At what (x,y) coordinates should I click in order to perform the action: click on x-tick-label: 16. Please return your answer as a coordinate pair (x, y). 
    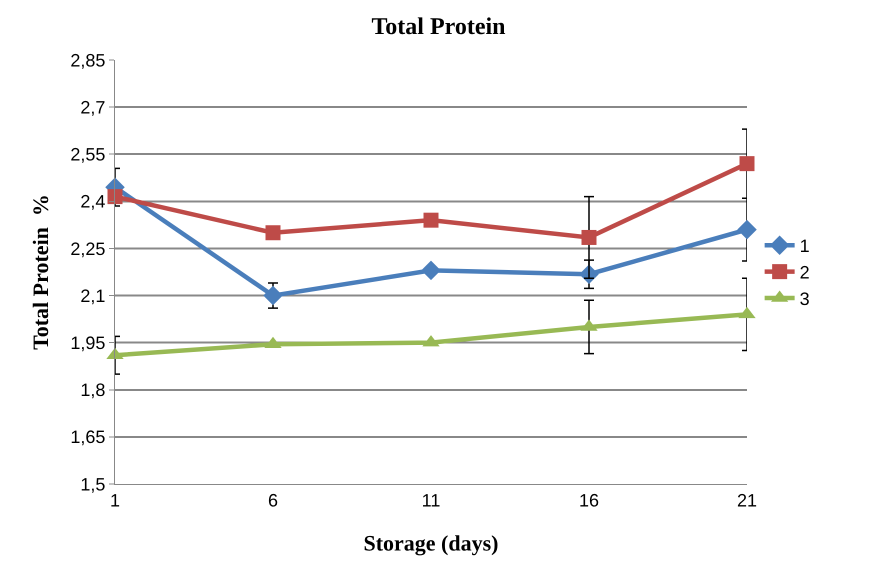
    Looking at the image, I should click on (589, 500).